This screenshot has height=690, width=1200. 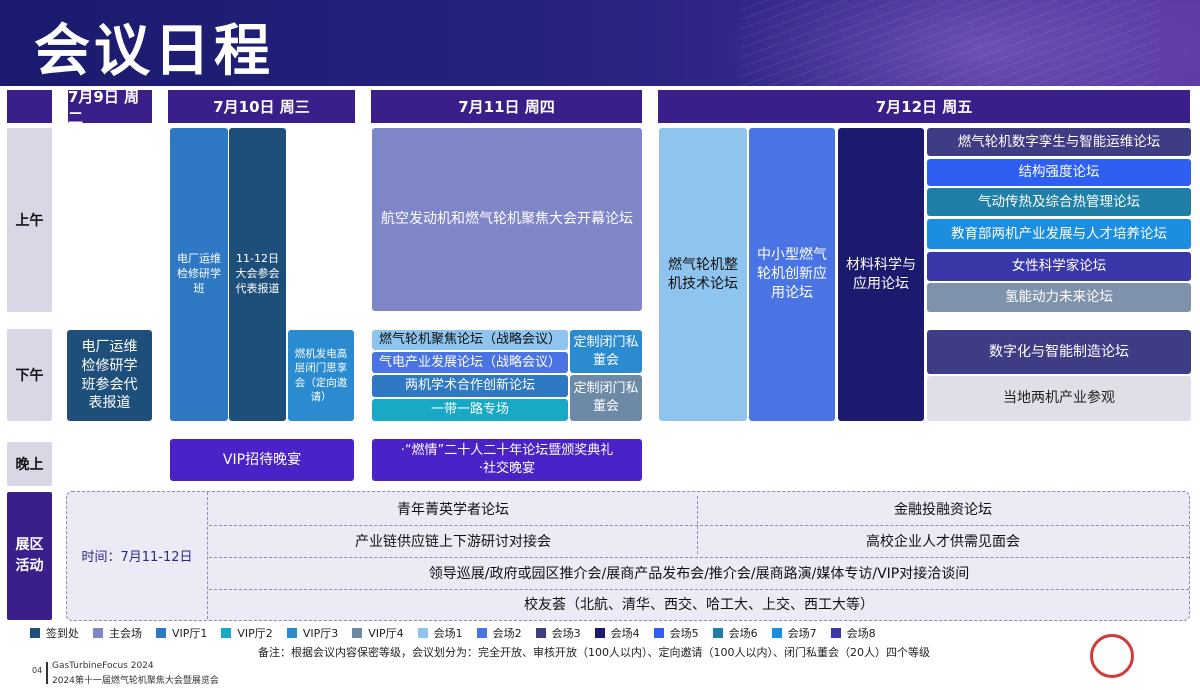 What do you see at coordinates (137, 557) in the screenshot?
I see `expo-time: 时间：7月11-12日` at bounding box center [137, 557].